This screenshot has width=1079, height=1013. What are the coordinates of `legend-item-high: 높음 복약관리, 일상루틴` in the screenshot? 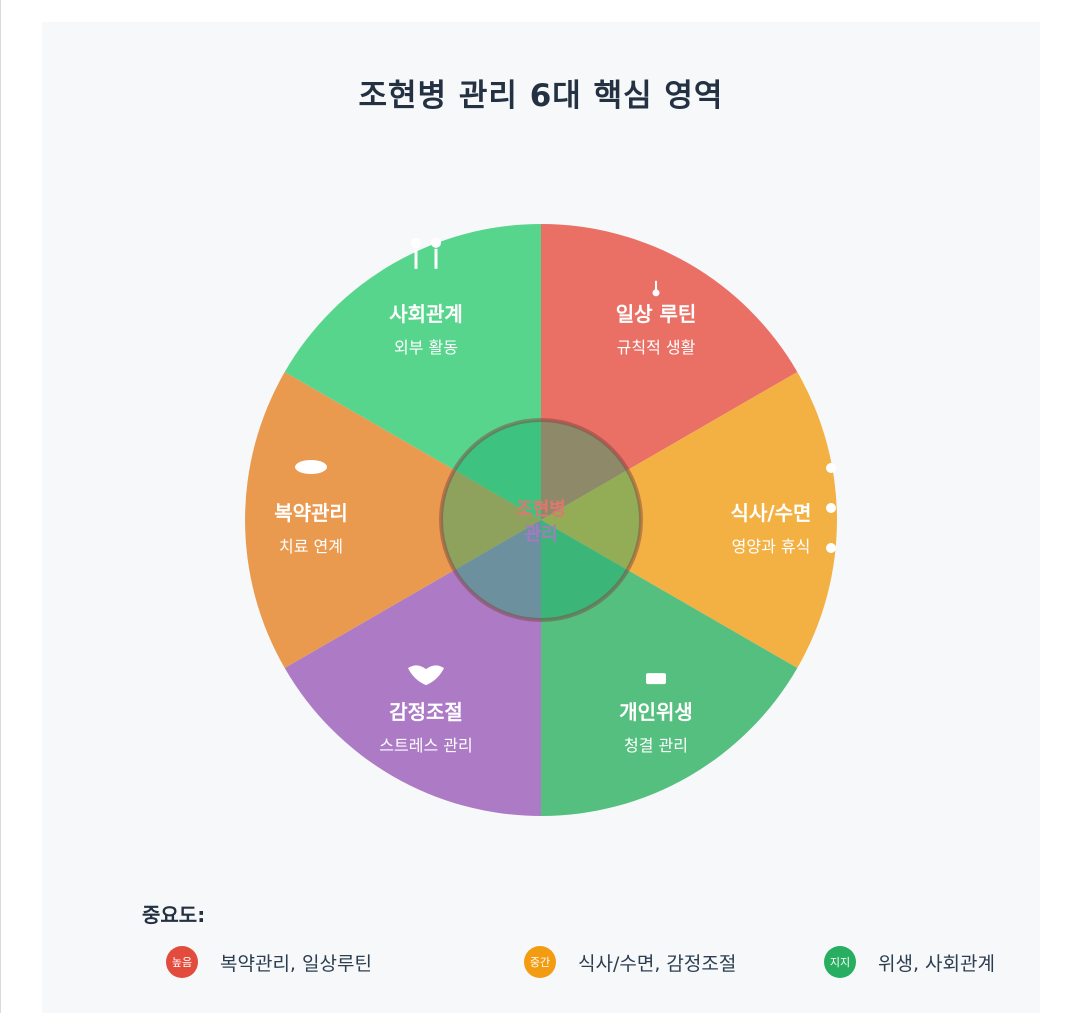 It's located at (269, 962).